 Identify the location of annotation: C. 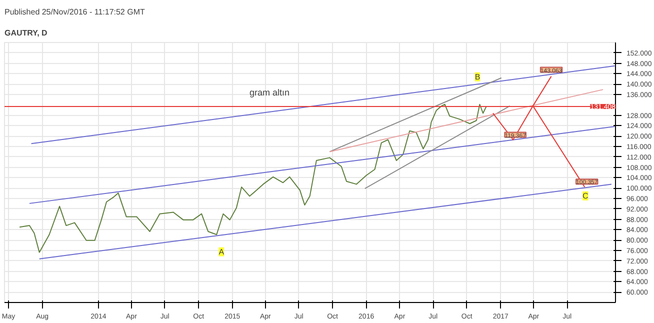
(585, 195).